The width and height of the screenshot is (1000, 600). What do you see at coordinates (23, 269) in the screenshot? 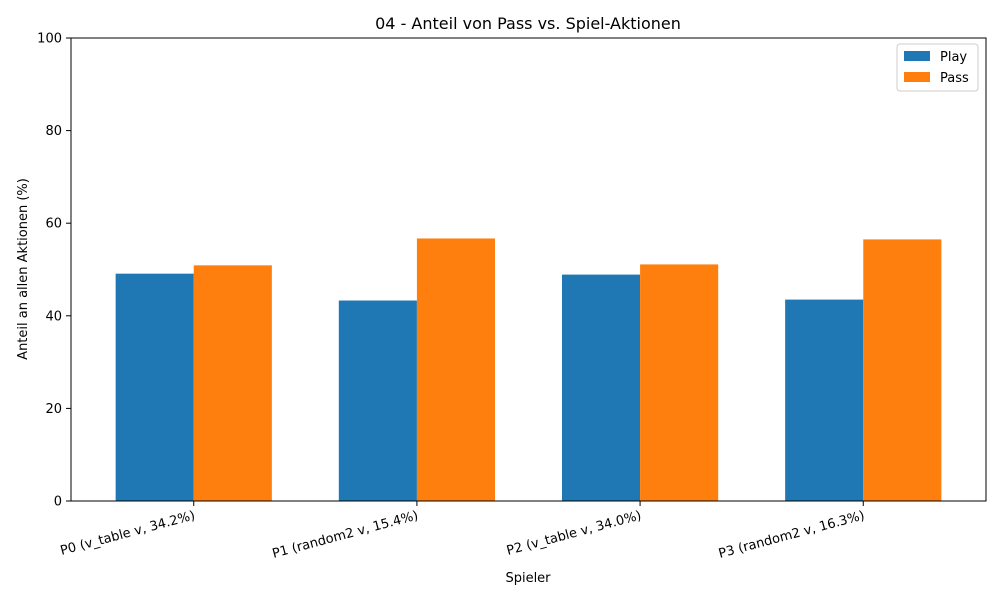
I see `y-axis-label: Anteil an allen Aktionen (%)` at bounding box center [23, 269].